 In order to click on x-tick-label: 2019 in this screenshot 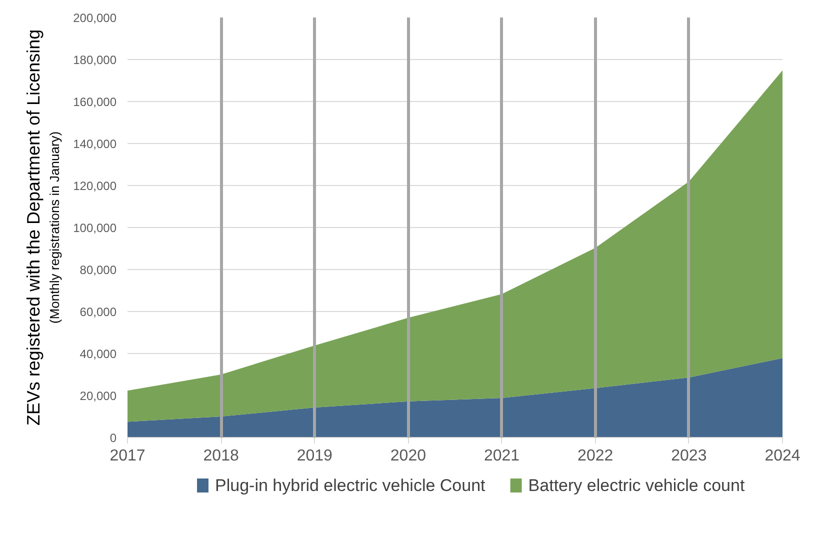, I will do `click(314, 456)`.